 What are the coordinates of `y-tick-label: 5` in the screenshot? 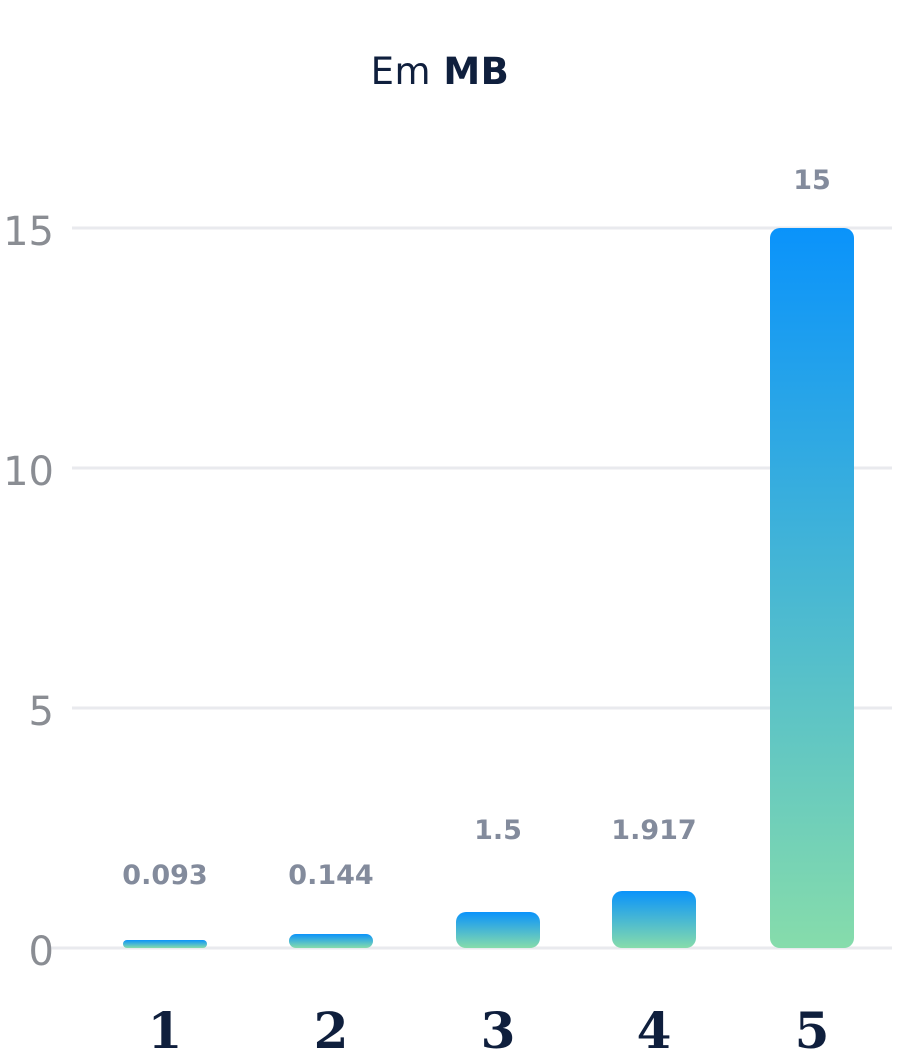 It's located at (41, 712).